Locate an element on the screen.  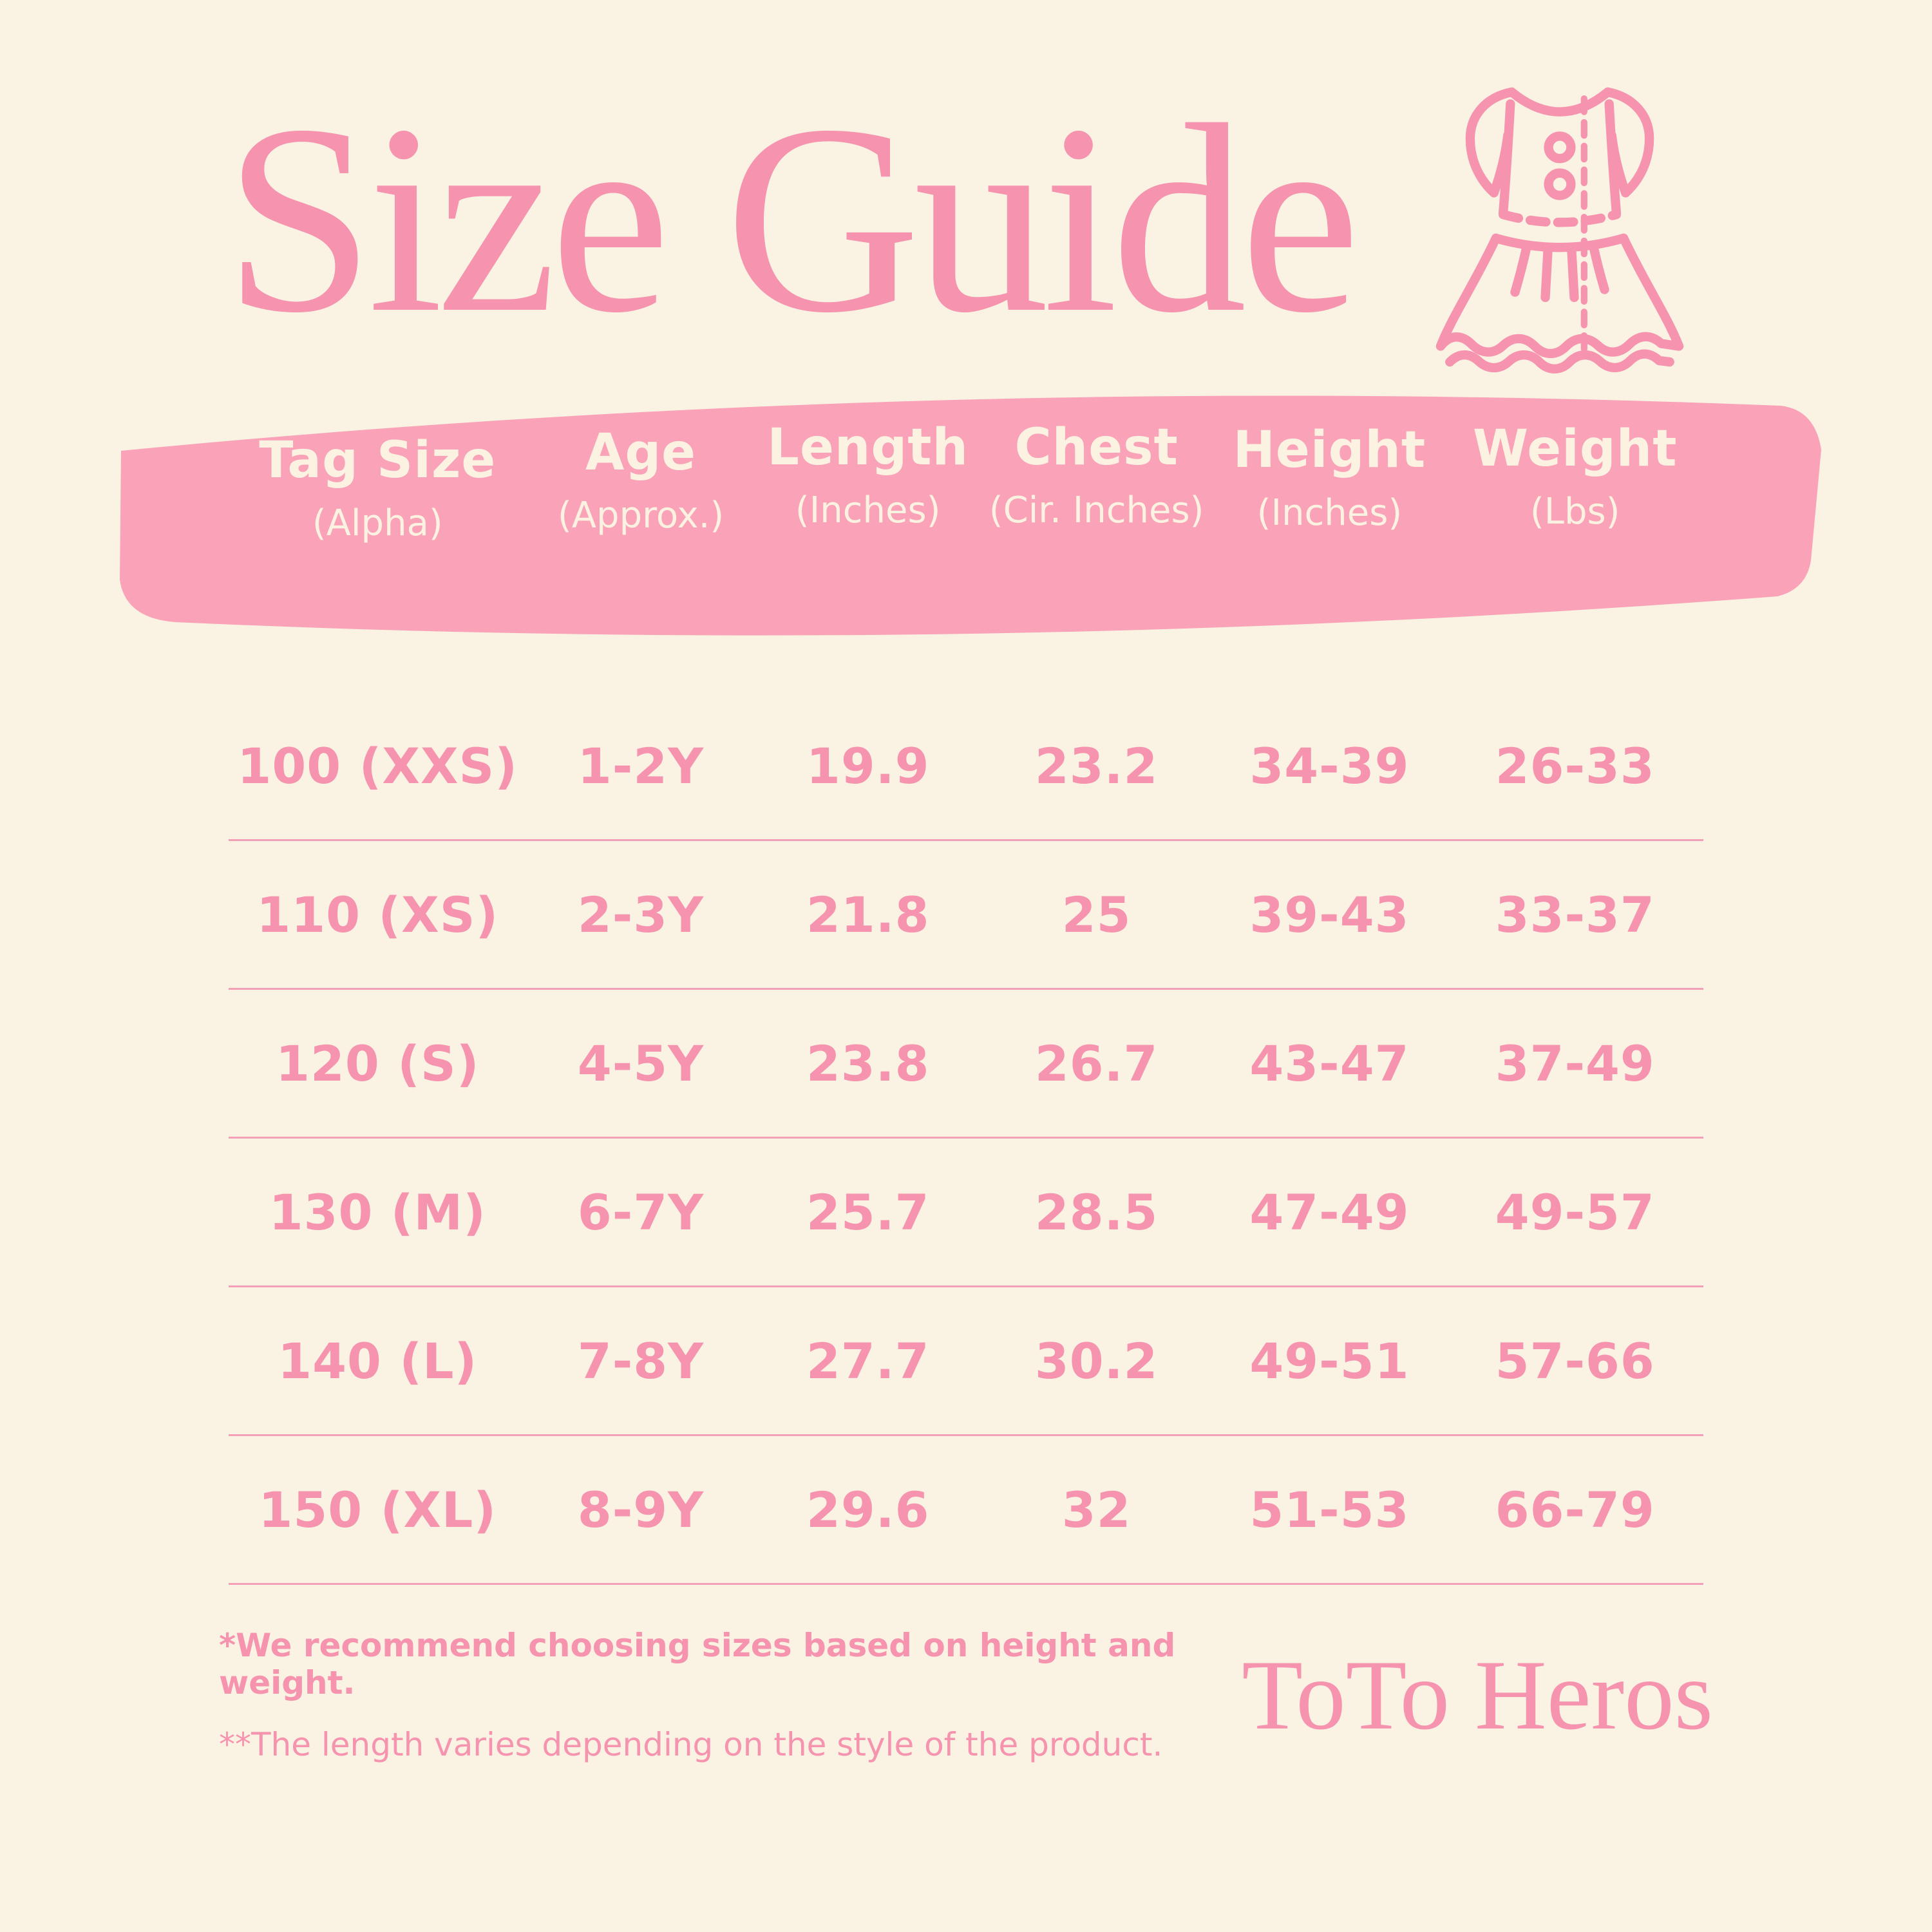
tag-size-cell: 150 (XL) is located at coordinates (378, 1510).